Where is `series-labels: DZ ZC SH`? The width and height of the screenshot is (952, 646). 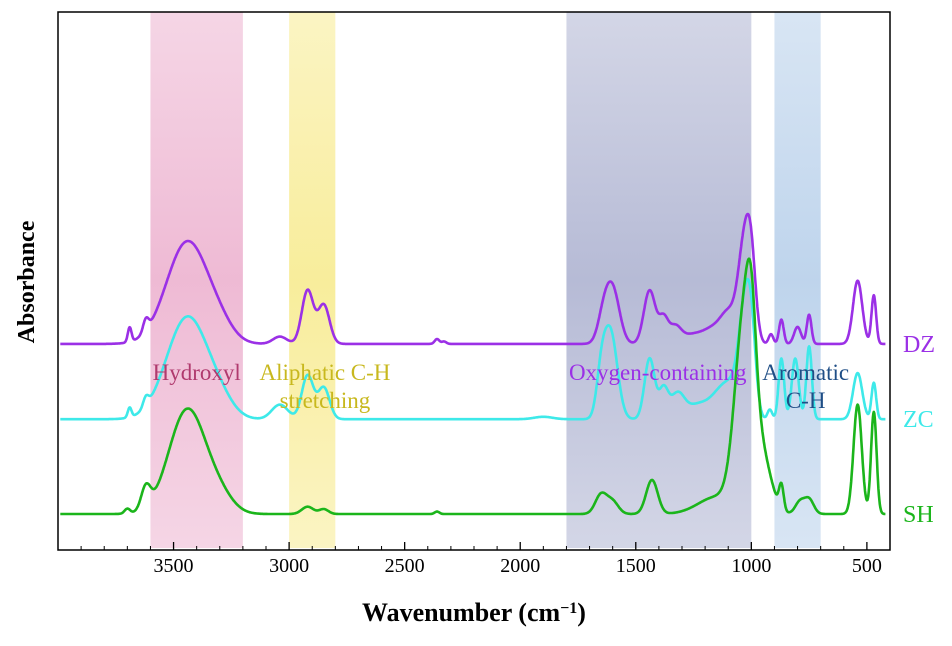
series-labels: DZ ZC SH is located at coordinates (919, 430).